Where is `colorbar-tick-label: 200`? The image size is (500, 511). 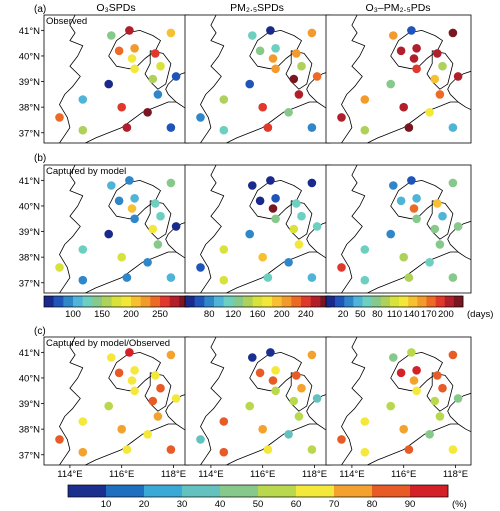 colorbar-tick-label: 200 is located at coordinates (282, 314).